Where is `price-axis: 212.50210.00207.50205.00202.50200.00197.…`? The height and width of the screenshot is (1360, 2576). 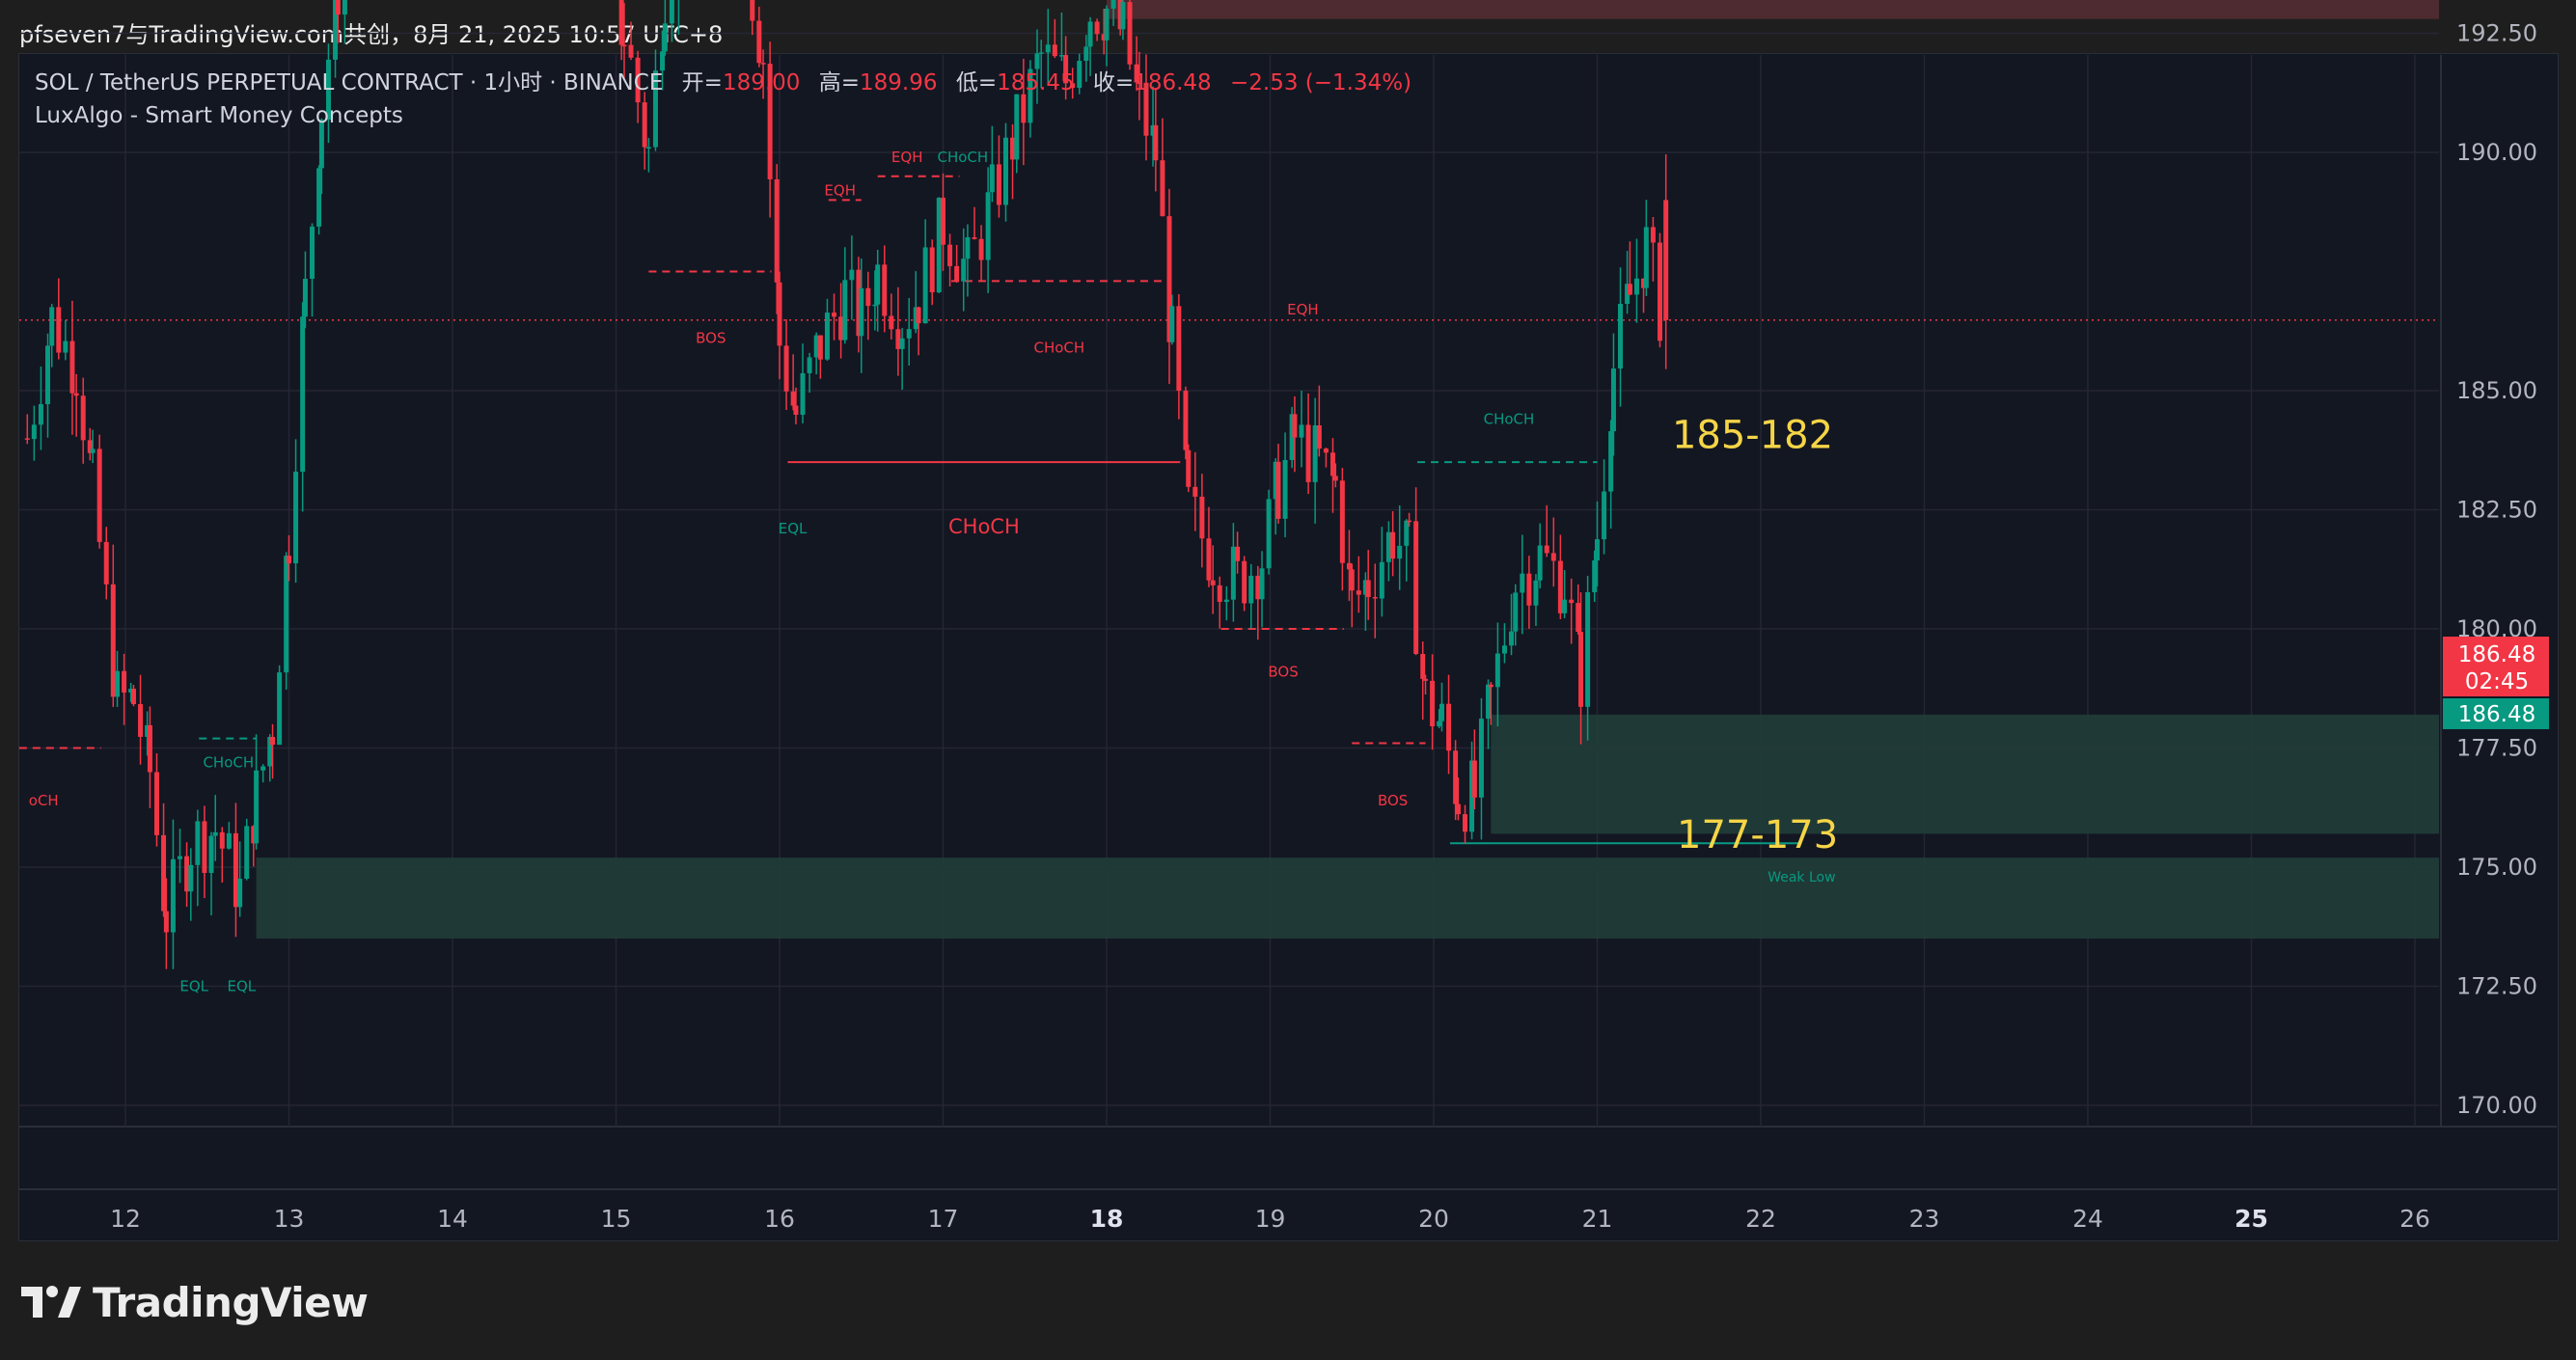 price-axis: 212.50210.00207.50205.00202.50200.00197.… is located at coordinates (2496, 569).